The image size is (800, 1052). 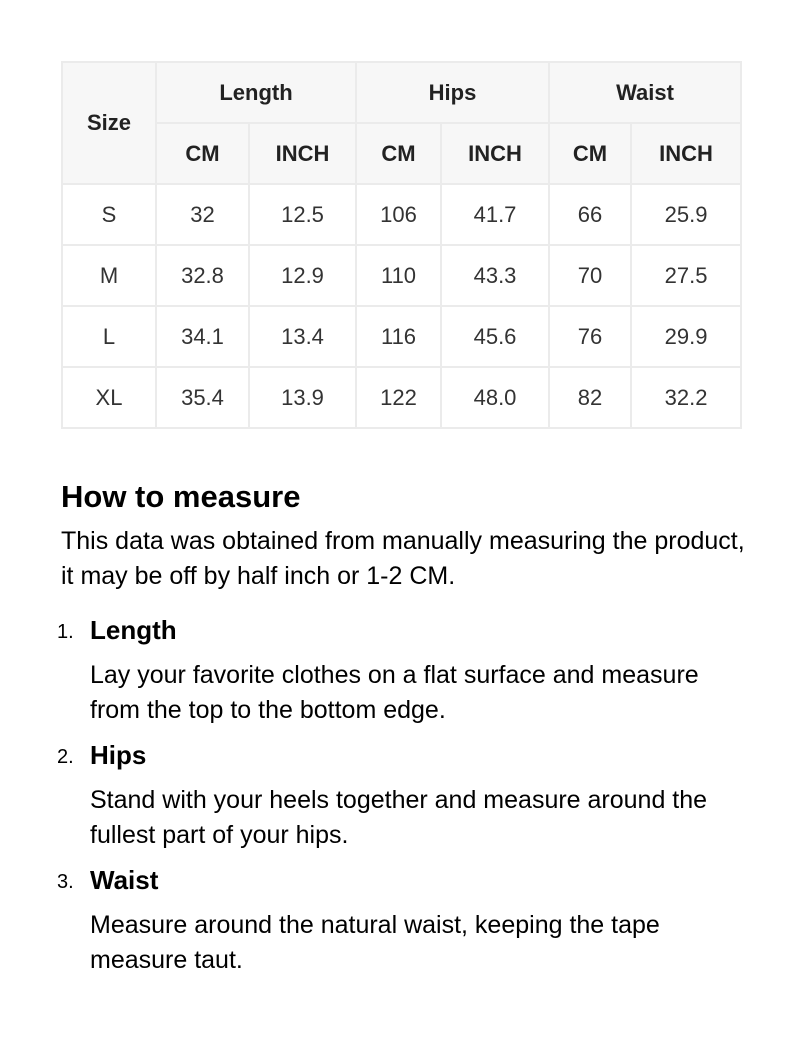 What do you see at coordinates (590, 336) in the screenshot?
I see `value-cell: 76` at bounding box center [590, 336].